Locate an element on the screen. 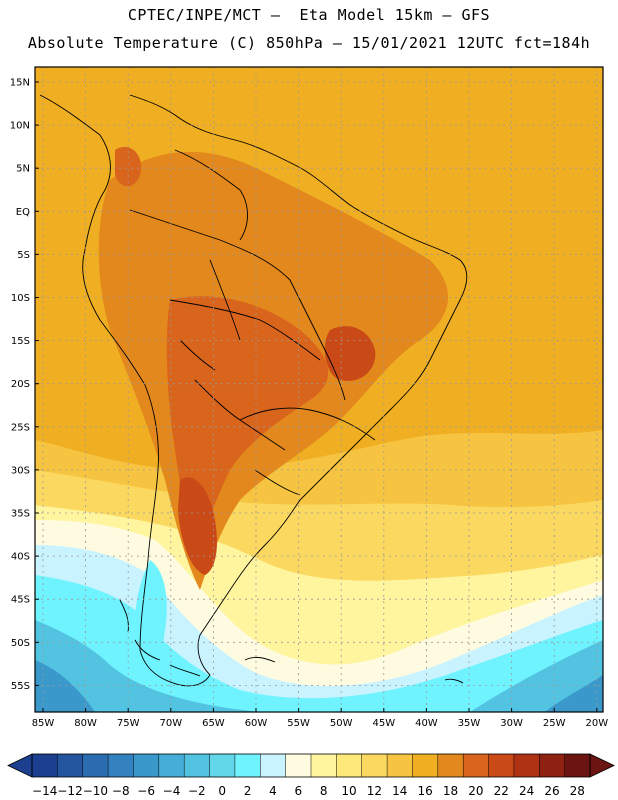 This screenshot has height=800, width=618. latitude-label: 10S is located at coordinates (20, 298).